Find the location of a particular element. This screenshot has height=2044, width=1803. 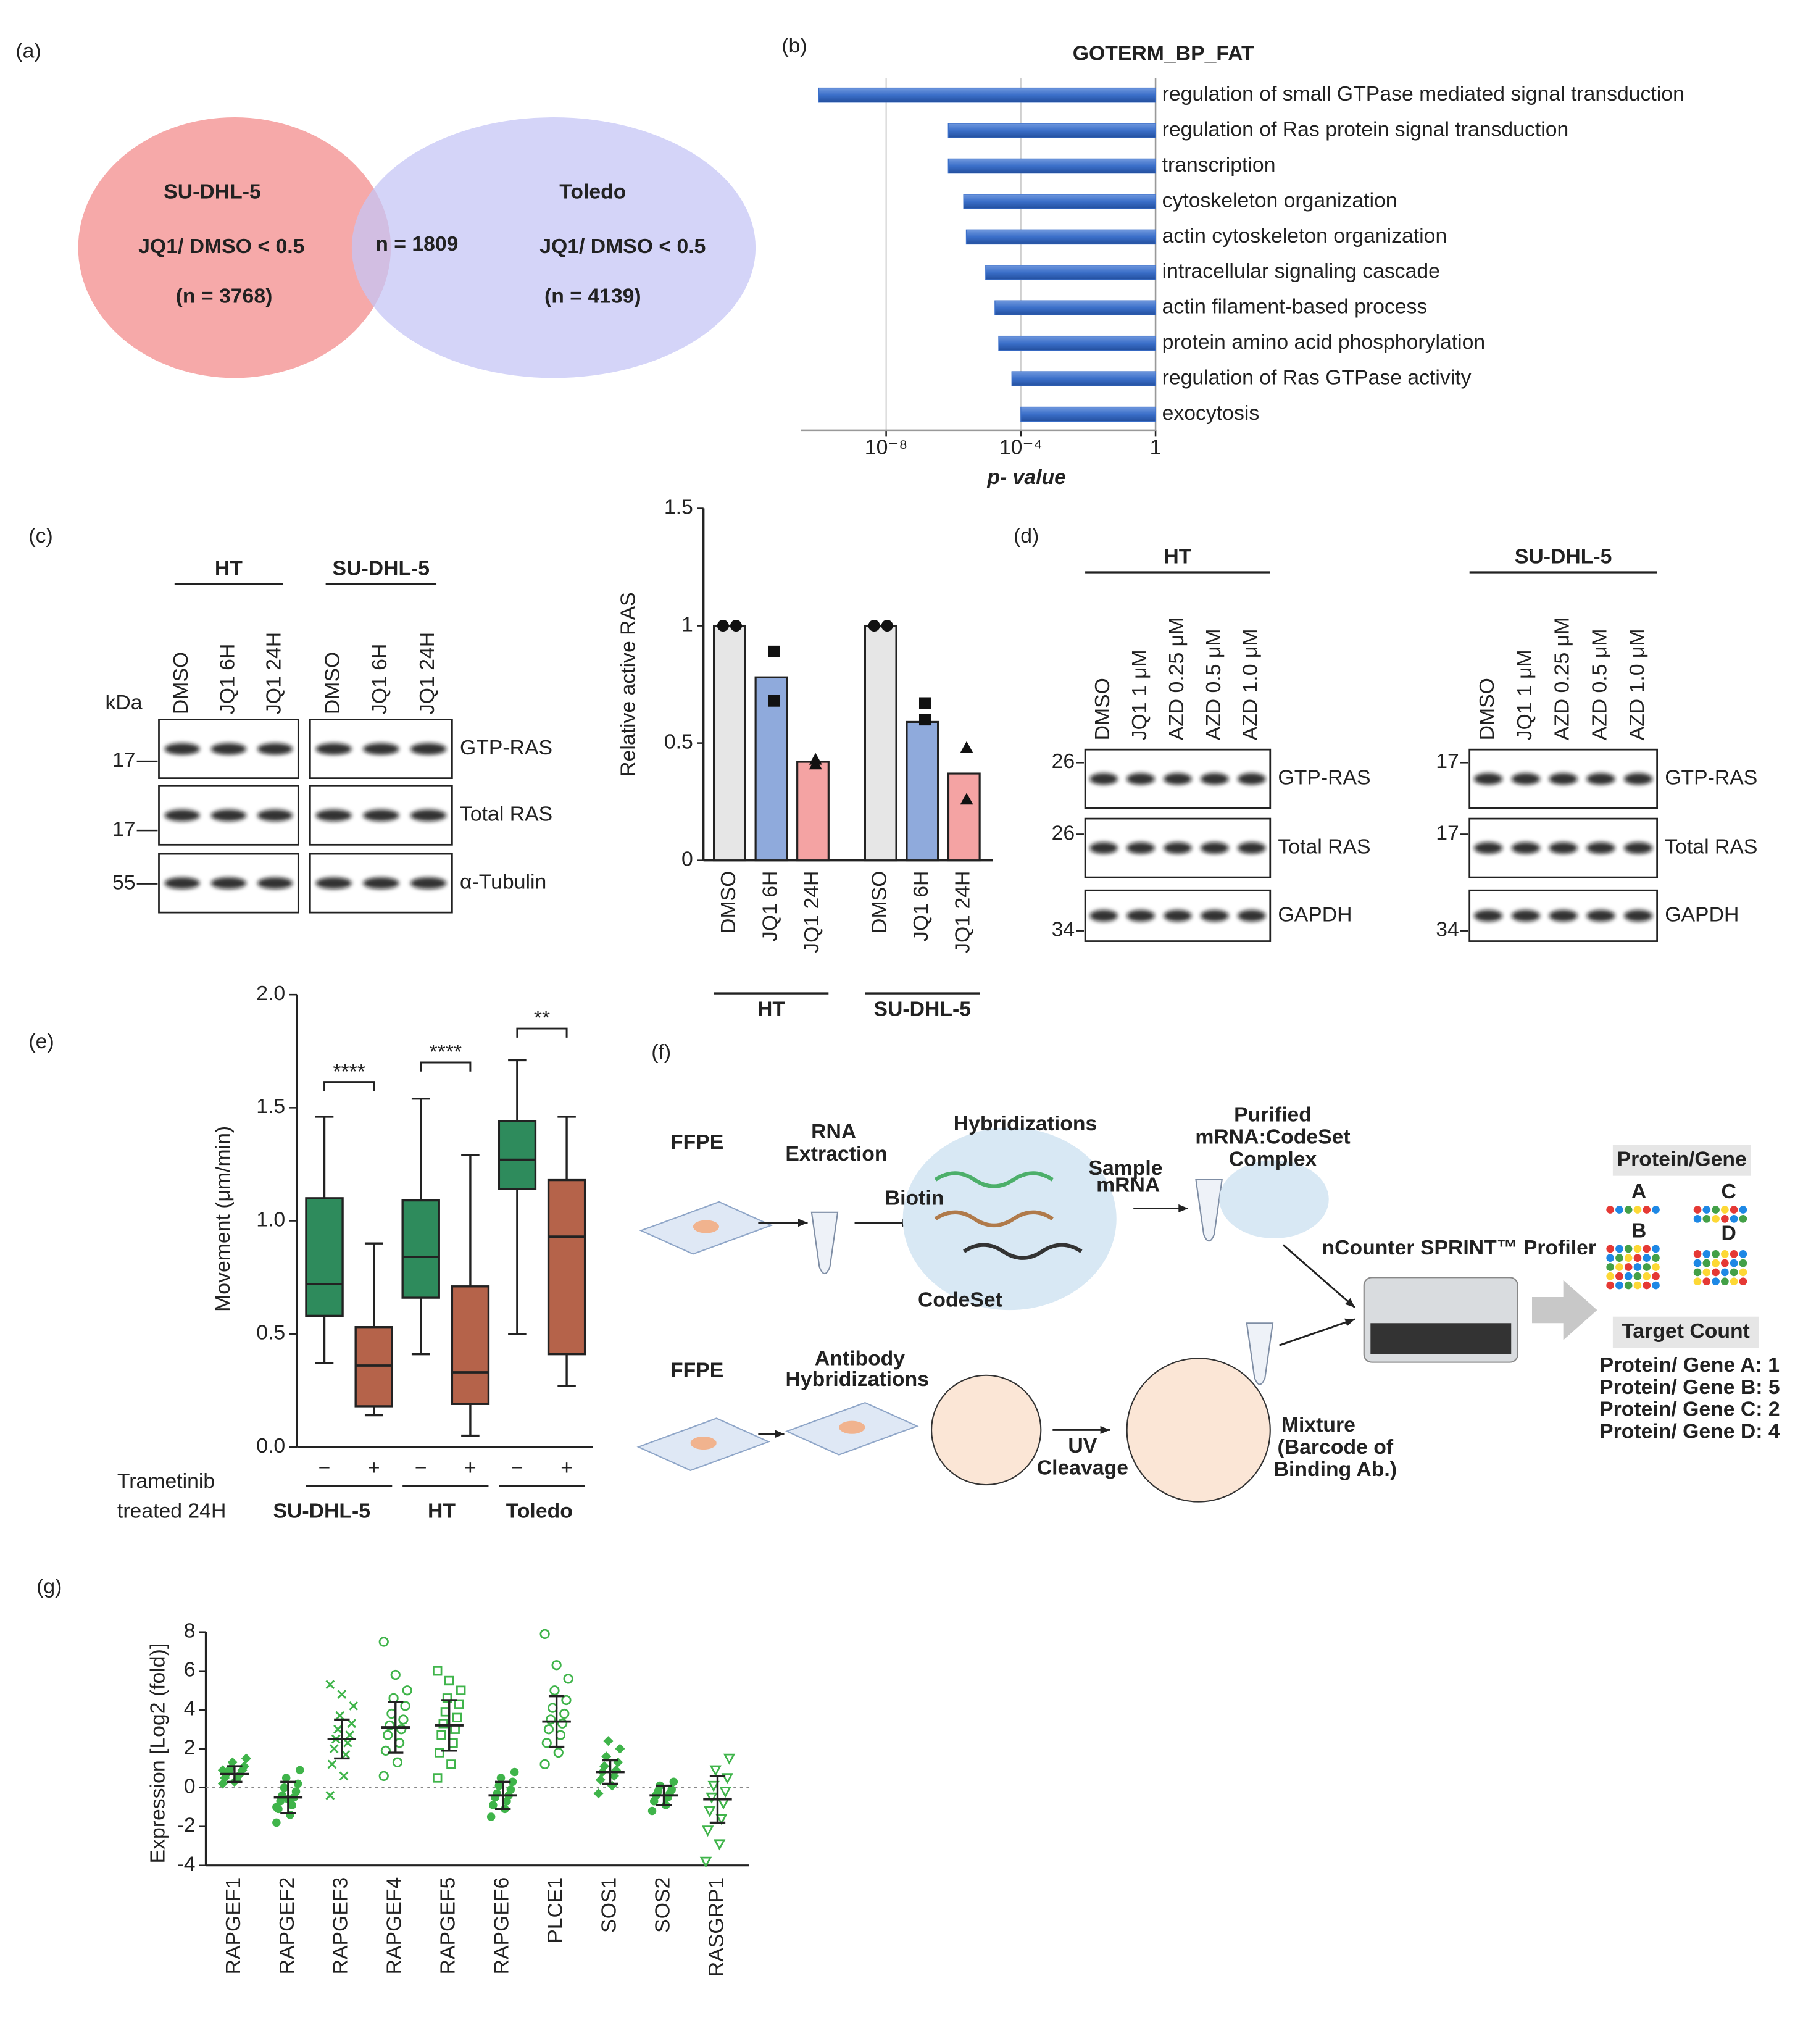

x-tick-label: + is located at coordinates (374, 1468).